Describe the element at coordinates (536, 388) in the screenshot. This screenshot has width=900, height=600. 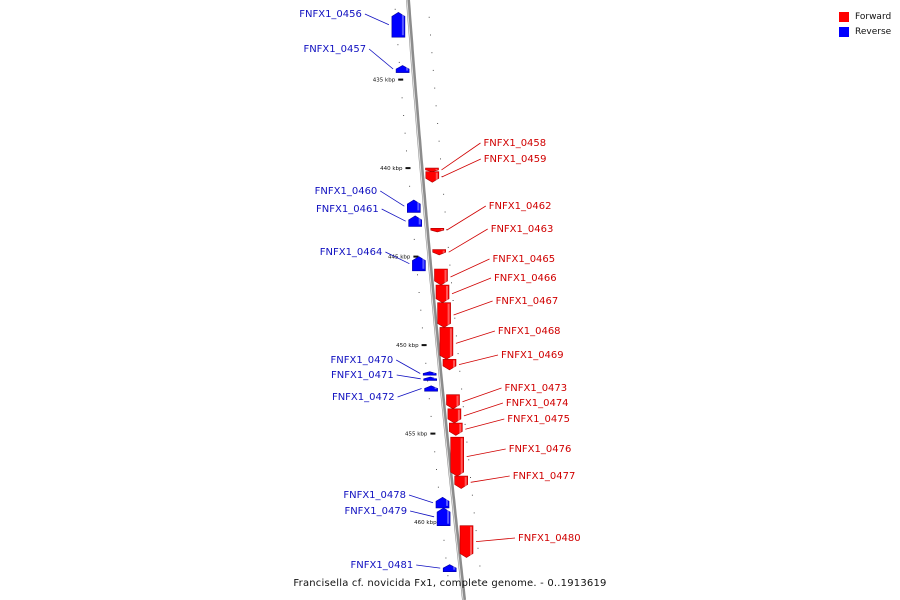
I see `gene-label: FNFX1_0473` at that location.